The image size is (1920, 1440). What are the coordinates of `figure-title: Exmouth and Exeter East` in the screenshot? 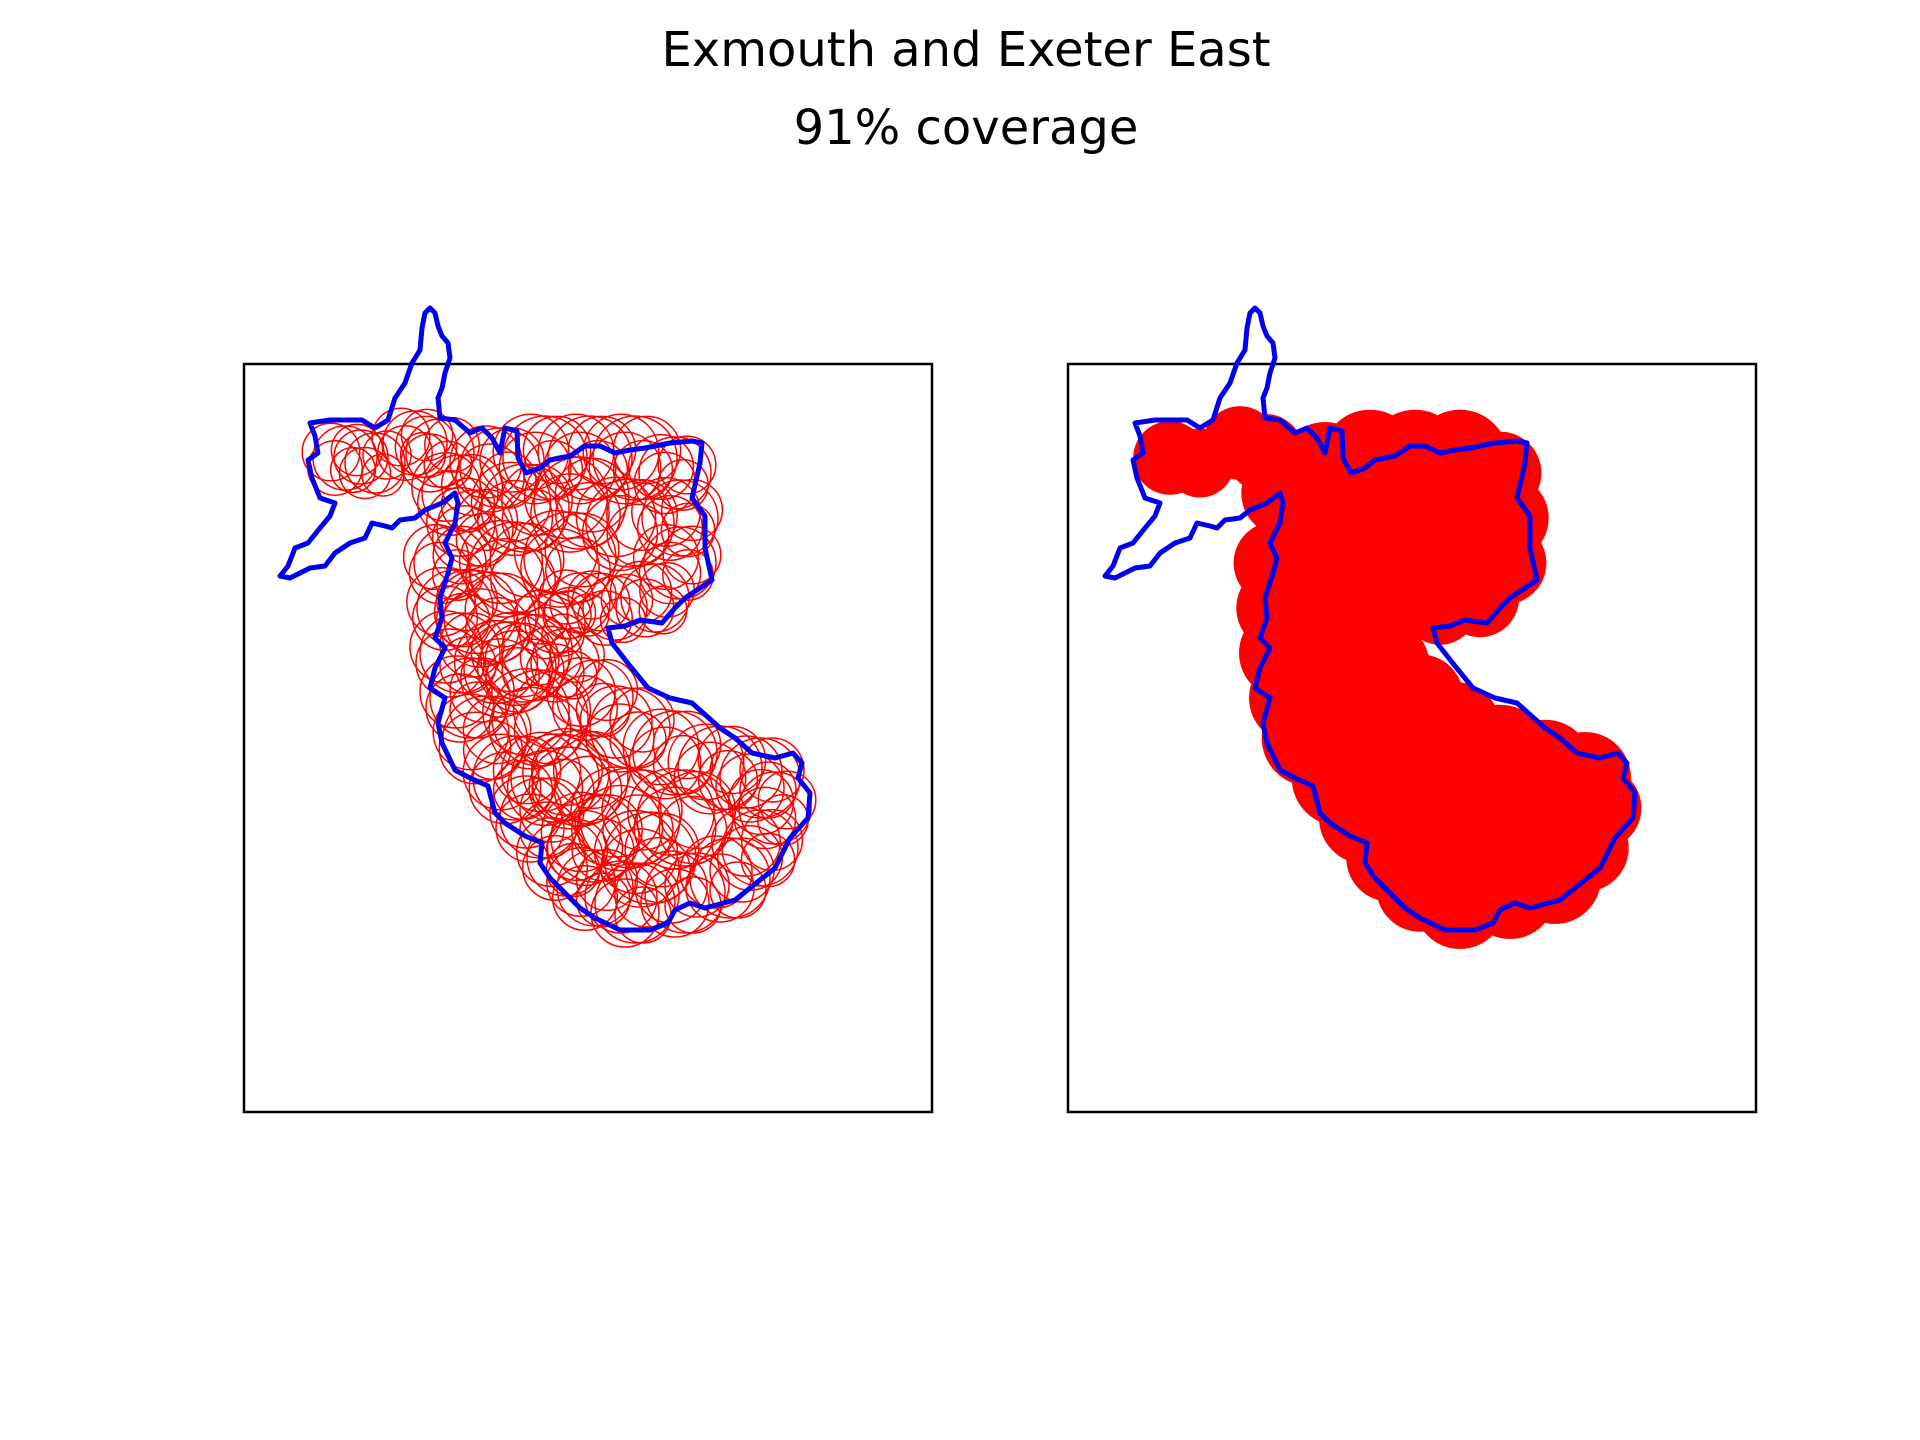 It's located at (965, 50).